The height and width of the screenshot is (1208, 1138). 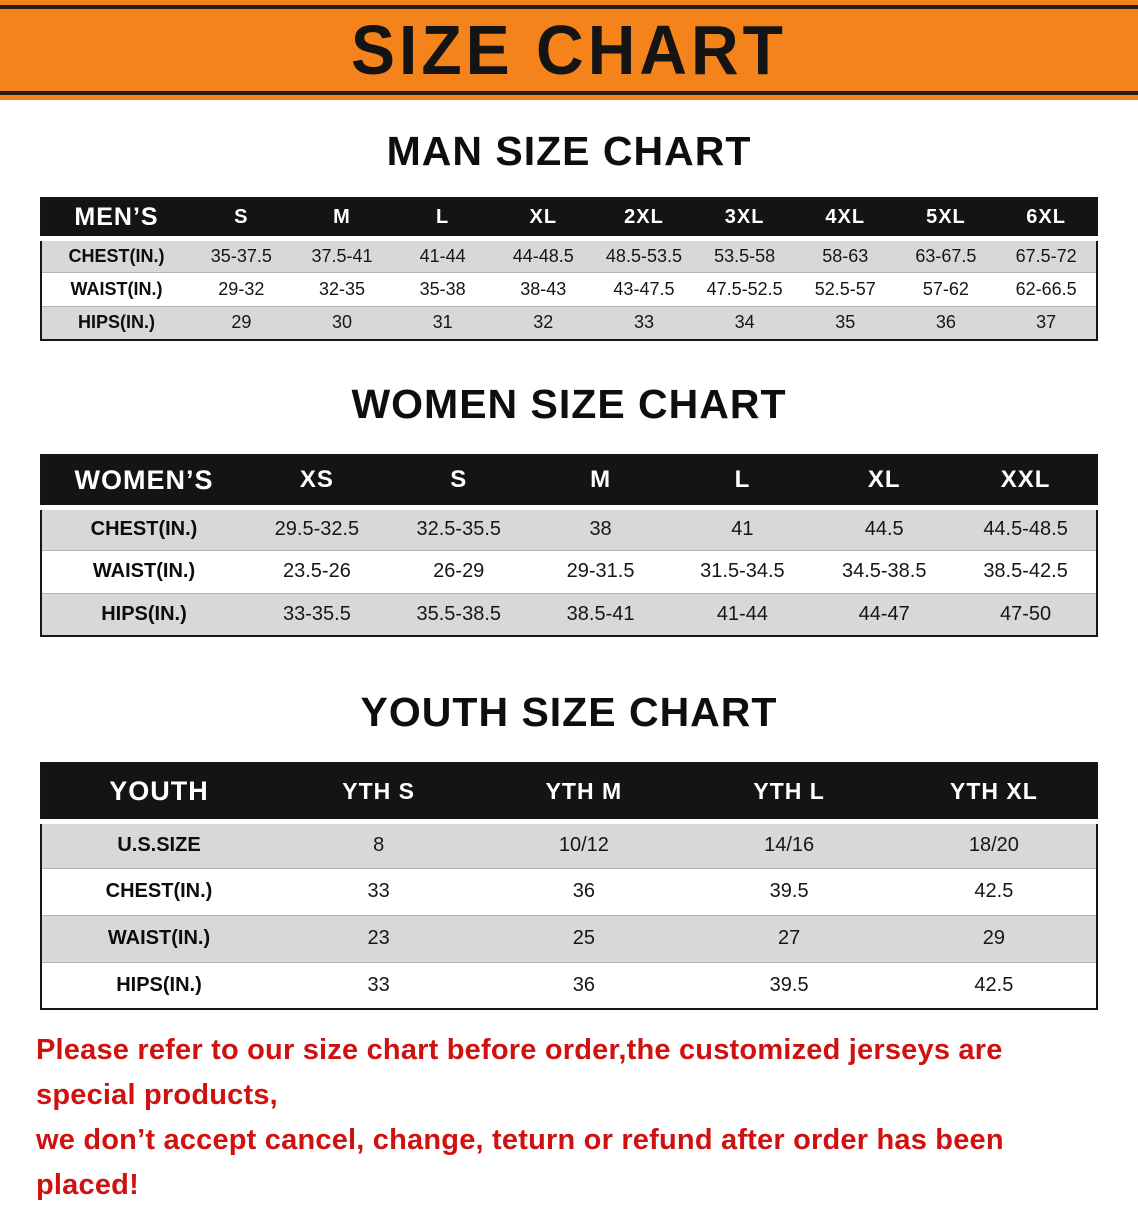 What do you see at coordinates (745, 255) in the screenshot?
I see `size-value-cell: 53.5-58` at bounding box center [745, 255].